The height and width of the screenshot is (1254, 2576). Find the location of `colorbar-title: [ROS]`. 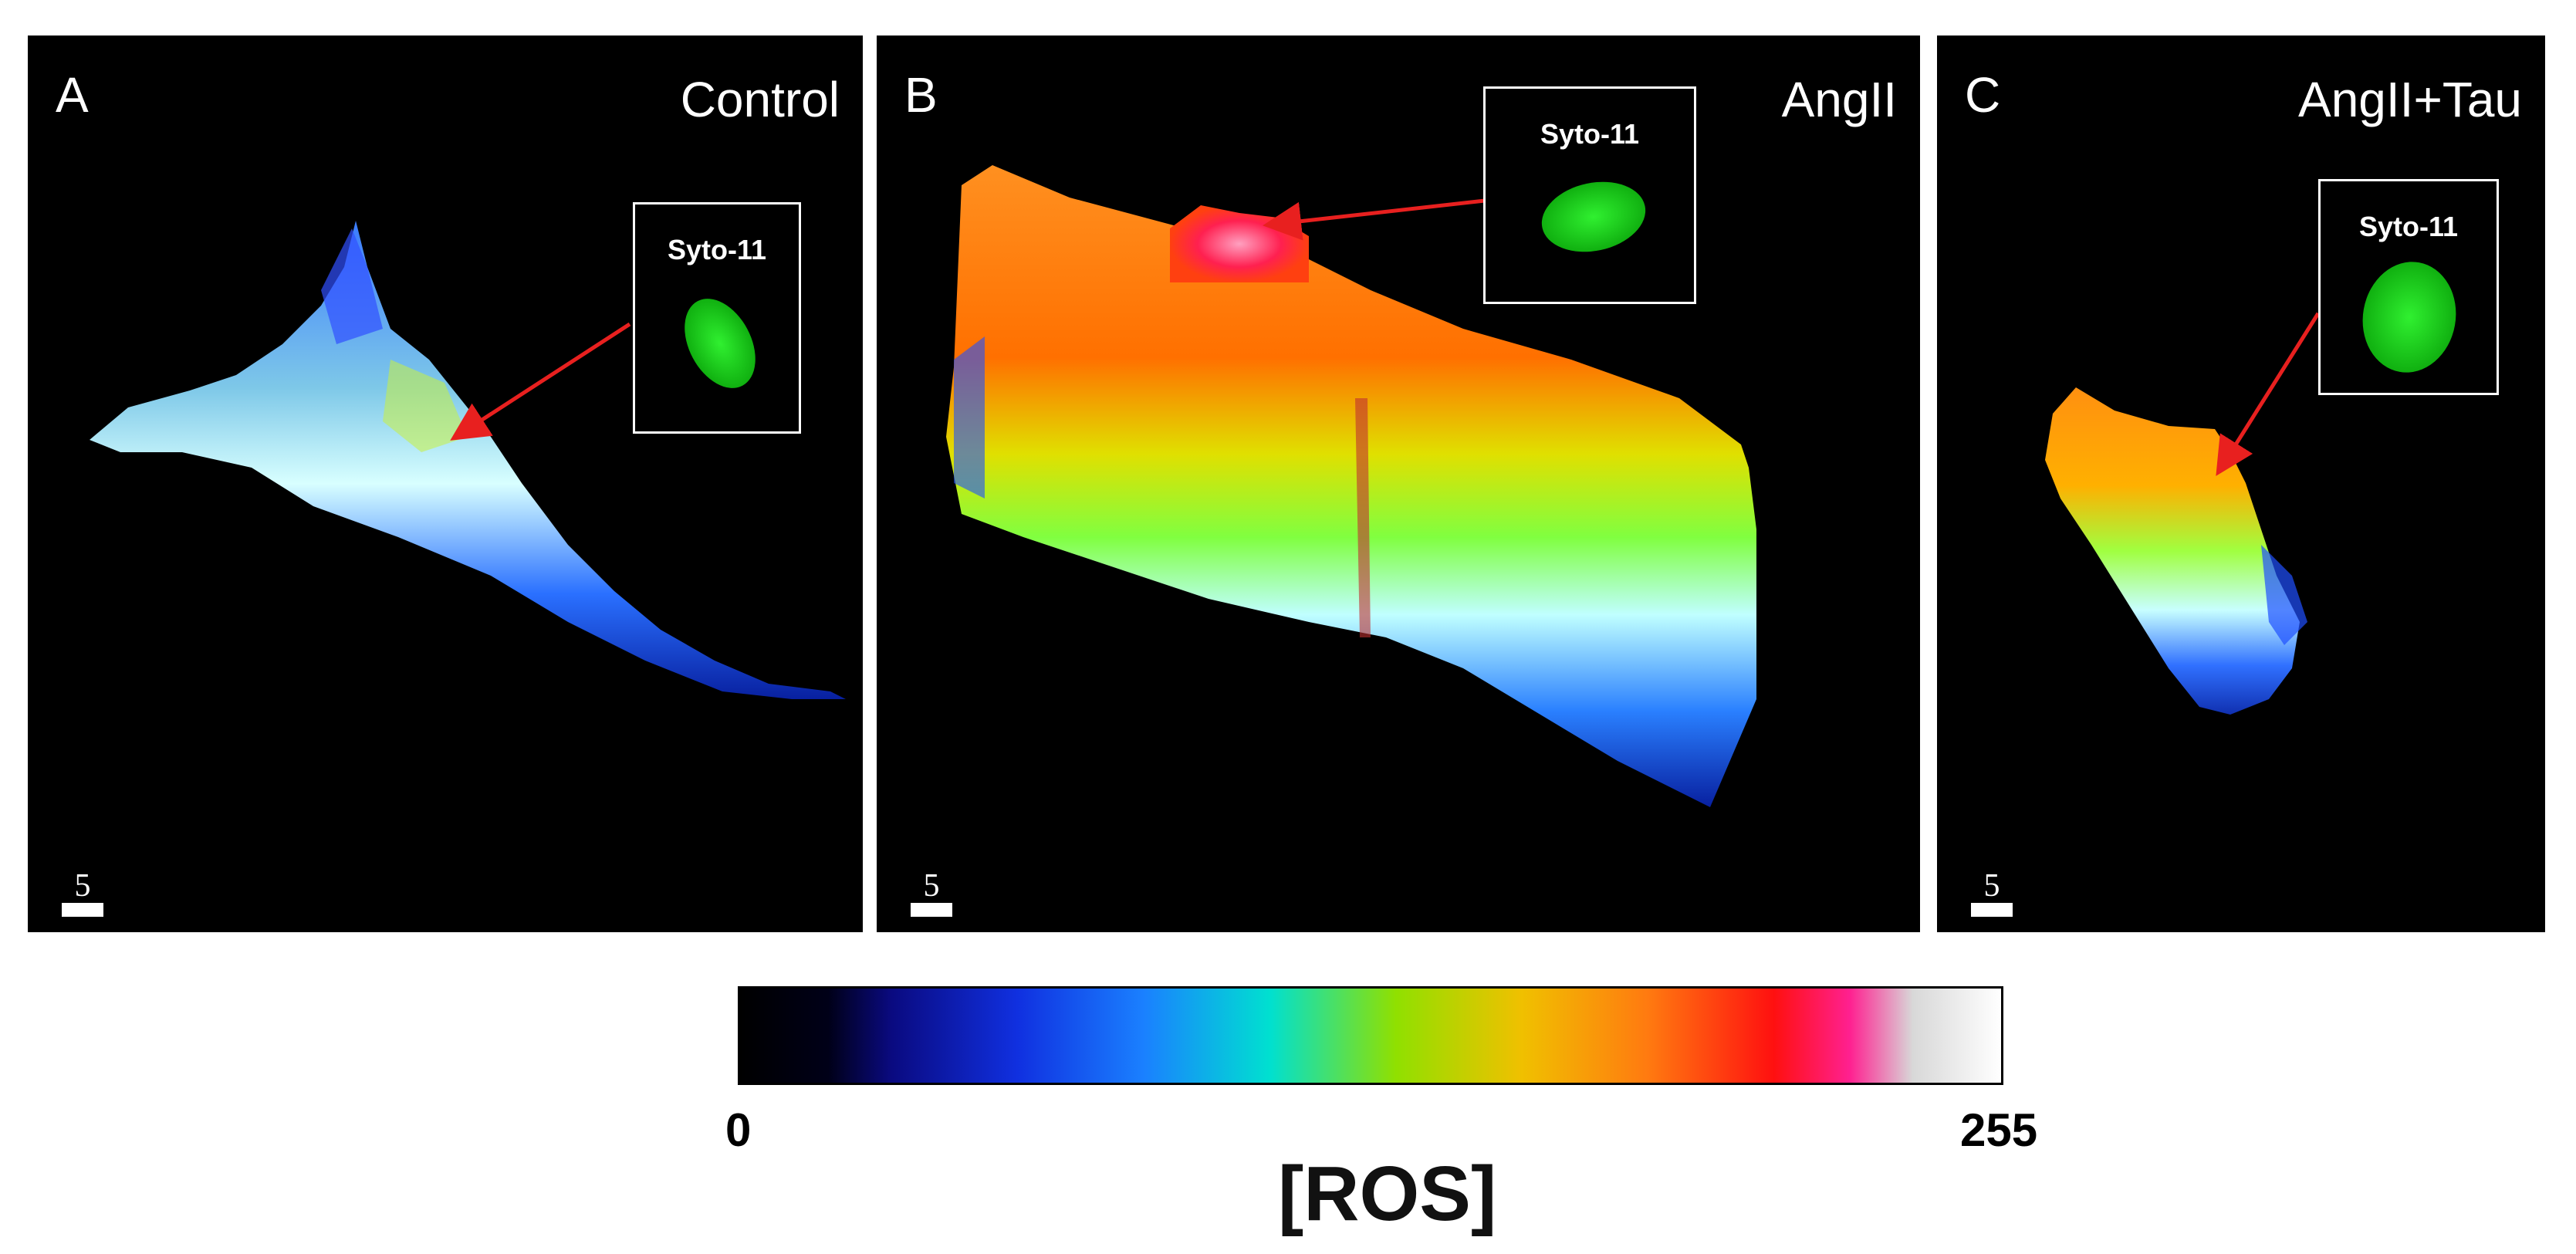

colorbar-title: [ROS] is located at coordinates (1387, 1194).